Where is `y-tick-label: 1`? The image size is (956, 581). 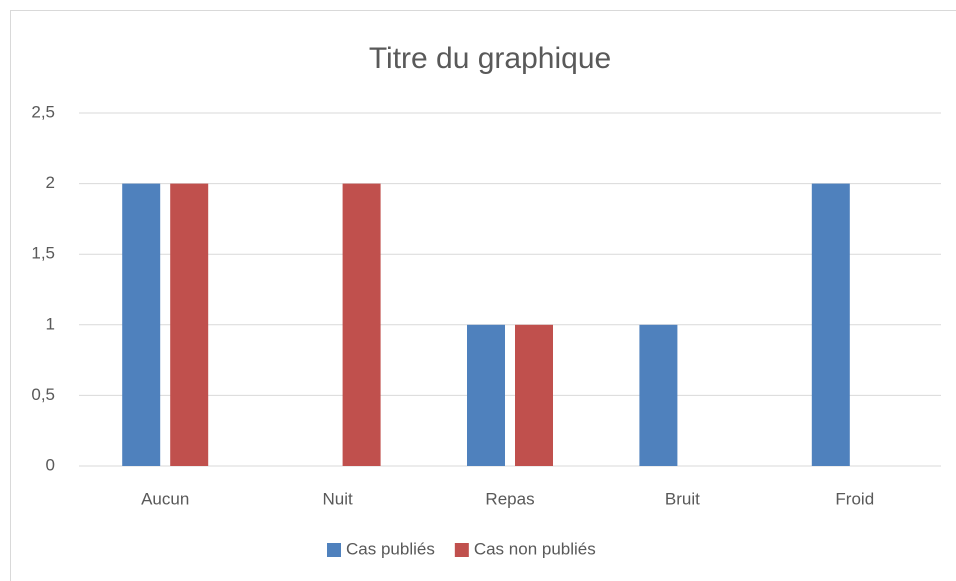
y-tick-label: 1 is located at coordinates (50, 323).